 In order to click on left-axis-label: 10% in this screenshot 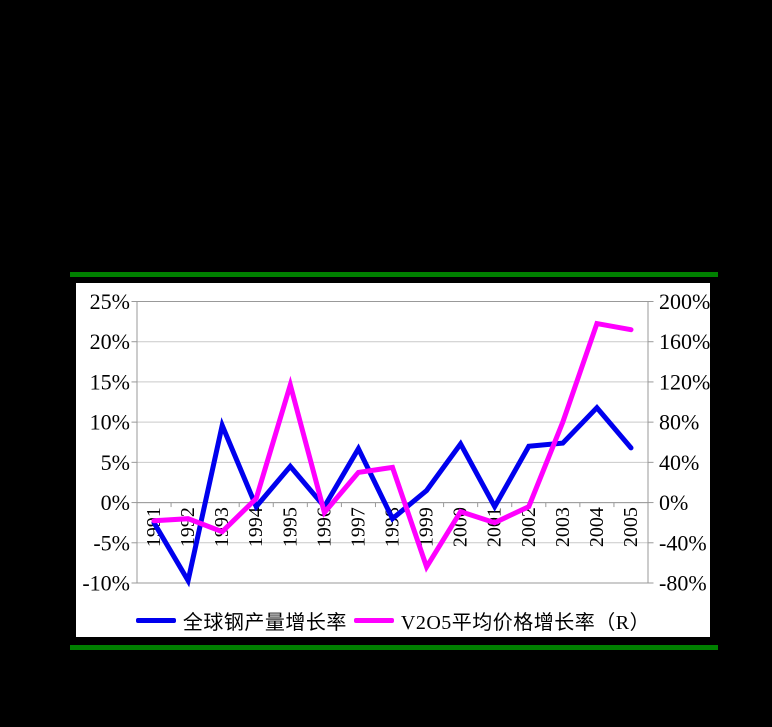, I will do `click(110, 422)`.